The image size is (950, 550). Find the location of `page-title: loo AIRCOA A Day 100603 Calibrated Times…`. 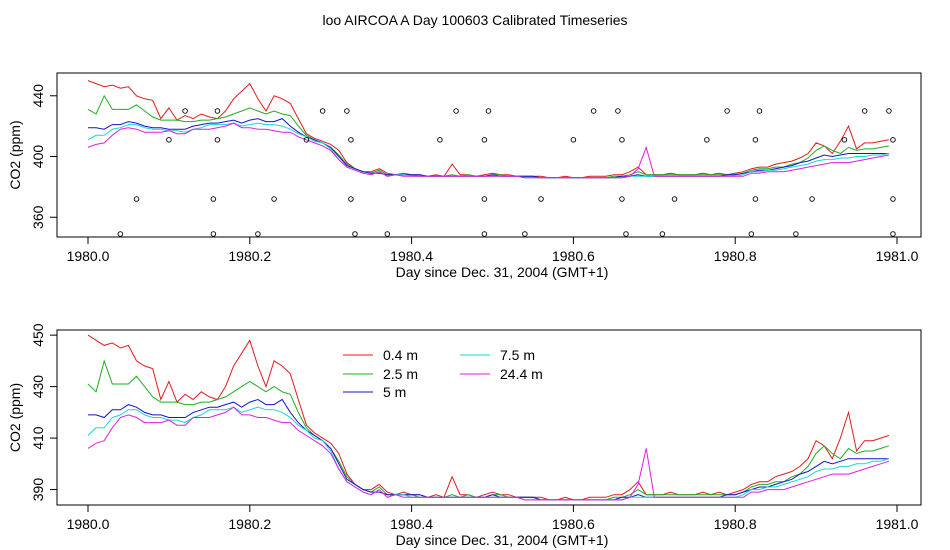

page-title: loo AIRCOA A Day 100603 Calibrated Times… is located at coordinates (475, 20).